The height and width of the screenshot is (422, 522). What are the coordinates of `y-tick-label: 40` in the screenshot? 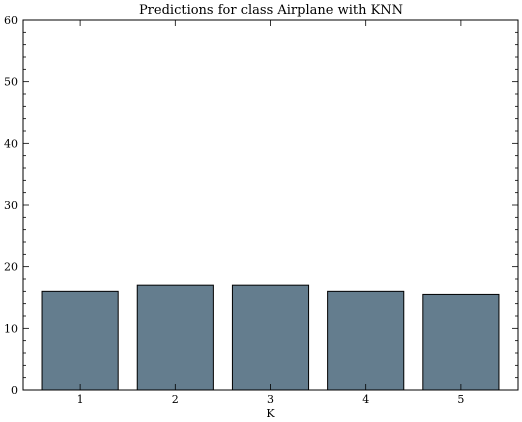 It's located at (11, 143).